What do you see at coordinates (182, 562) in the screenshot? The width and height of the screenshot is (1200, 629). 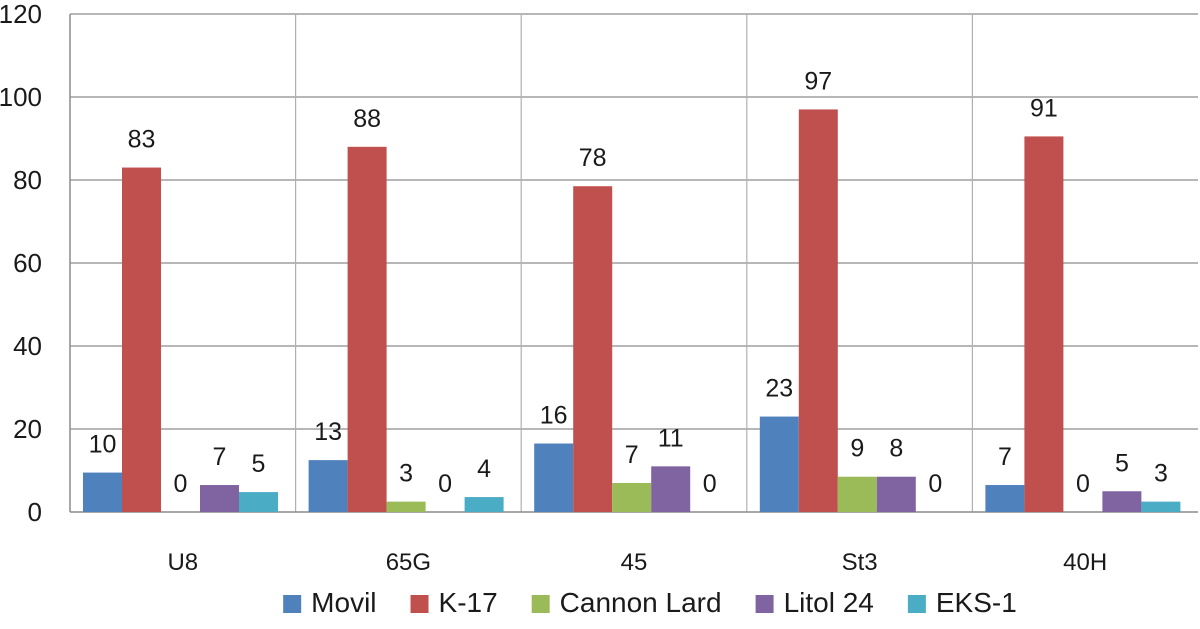 I see `x-category-label: U8` at bounding box center [182, 562].